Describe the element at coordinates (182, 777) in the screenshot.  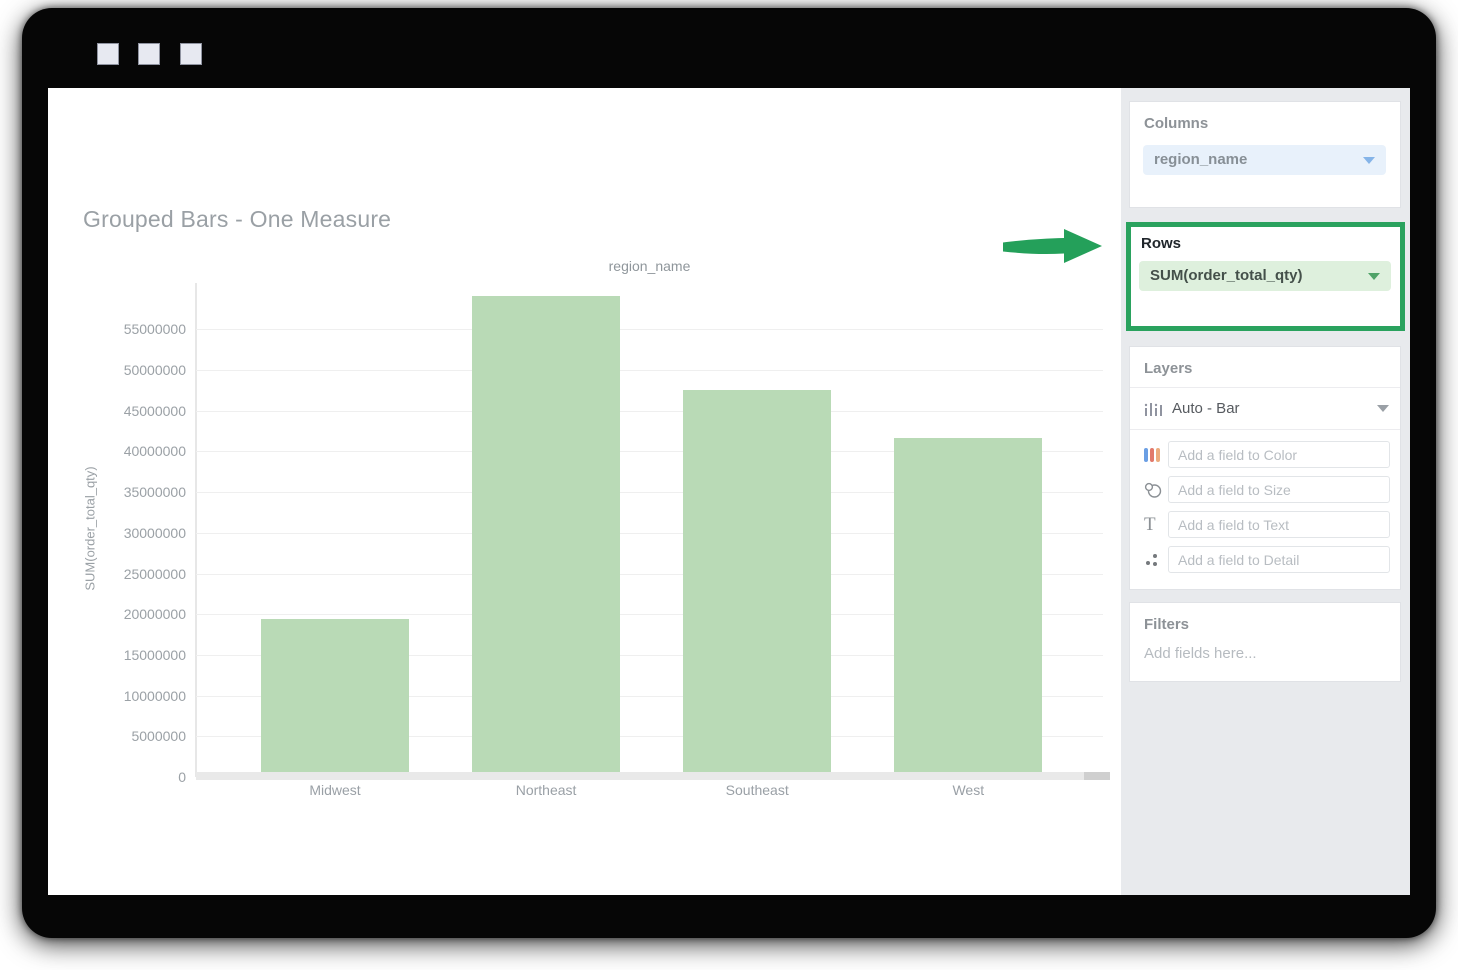
I see `y-tick-label: 0` at that location.